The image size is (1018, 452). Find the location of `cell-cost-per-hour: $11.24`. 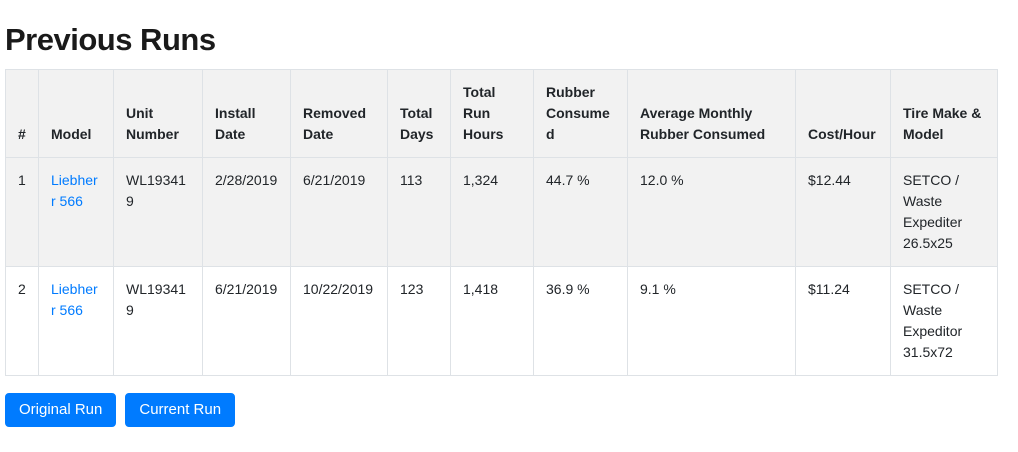

cell-cost-per-hour: $11.24 is located at coordinates (843, 321).